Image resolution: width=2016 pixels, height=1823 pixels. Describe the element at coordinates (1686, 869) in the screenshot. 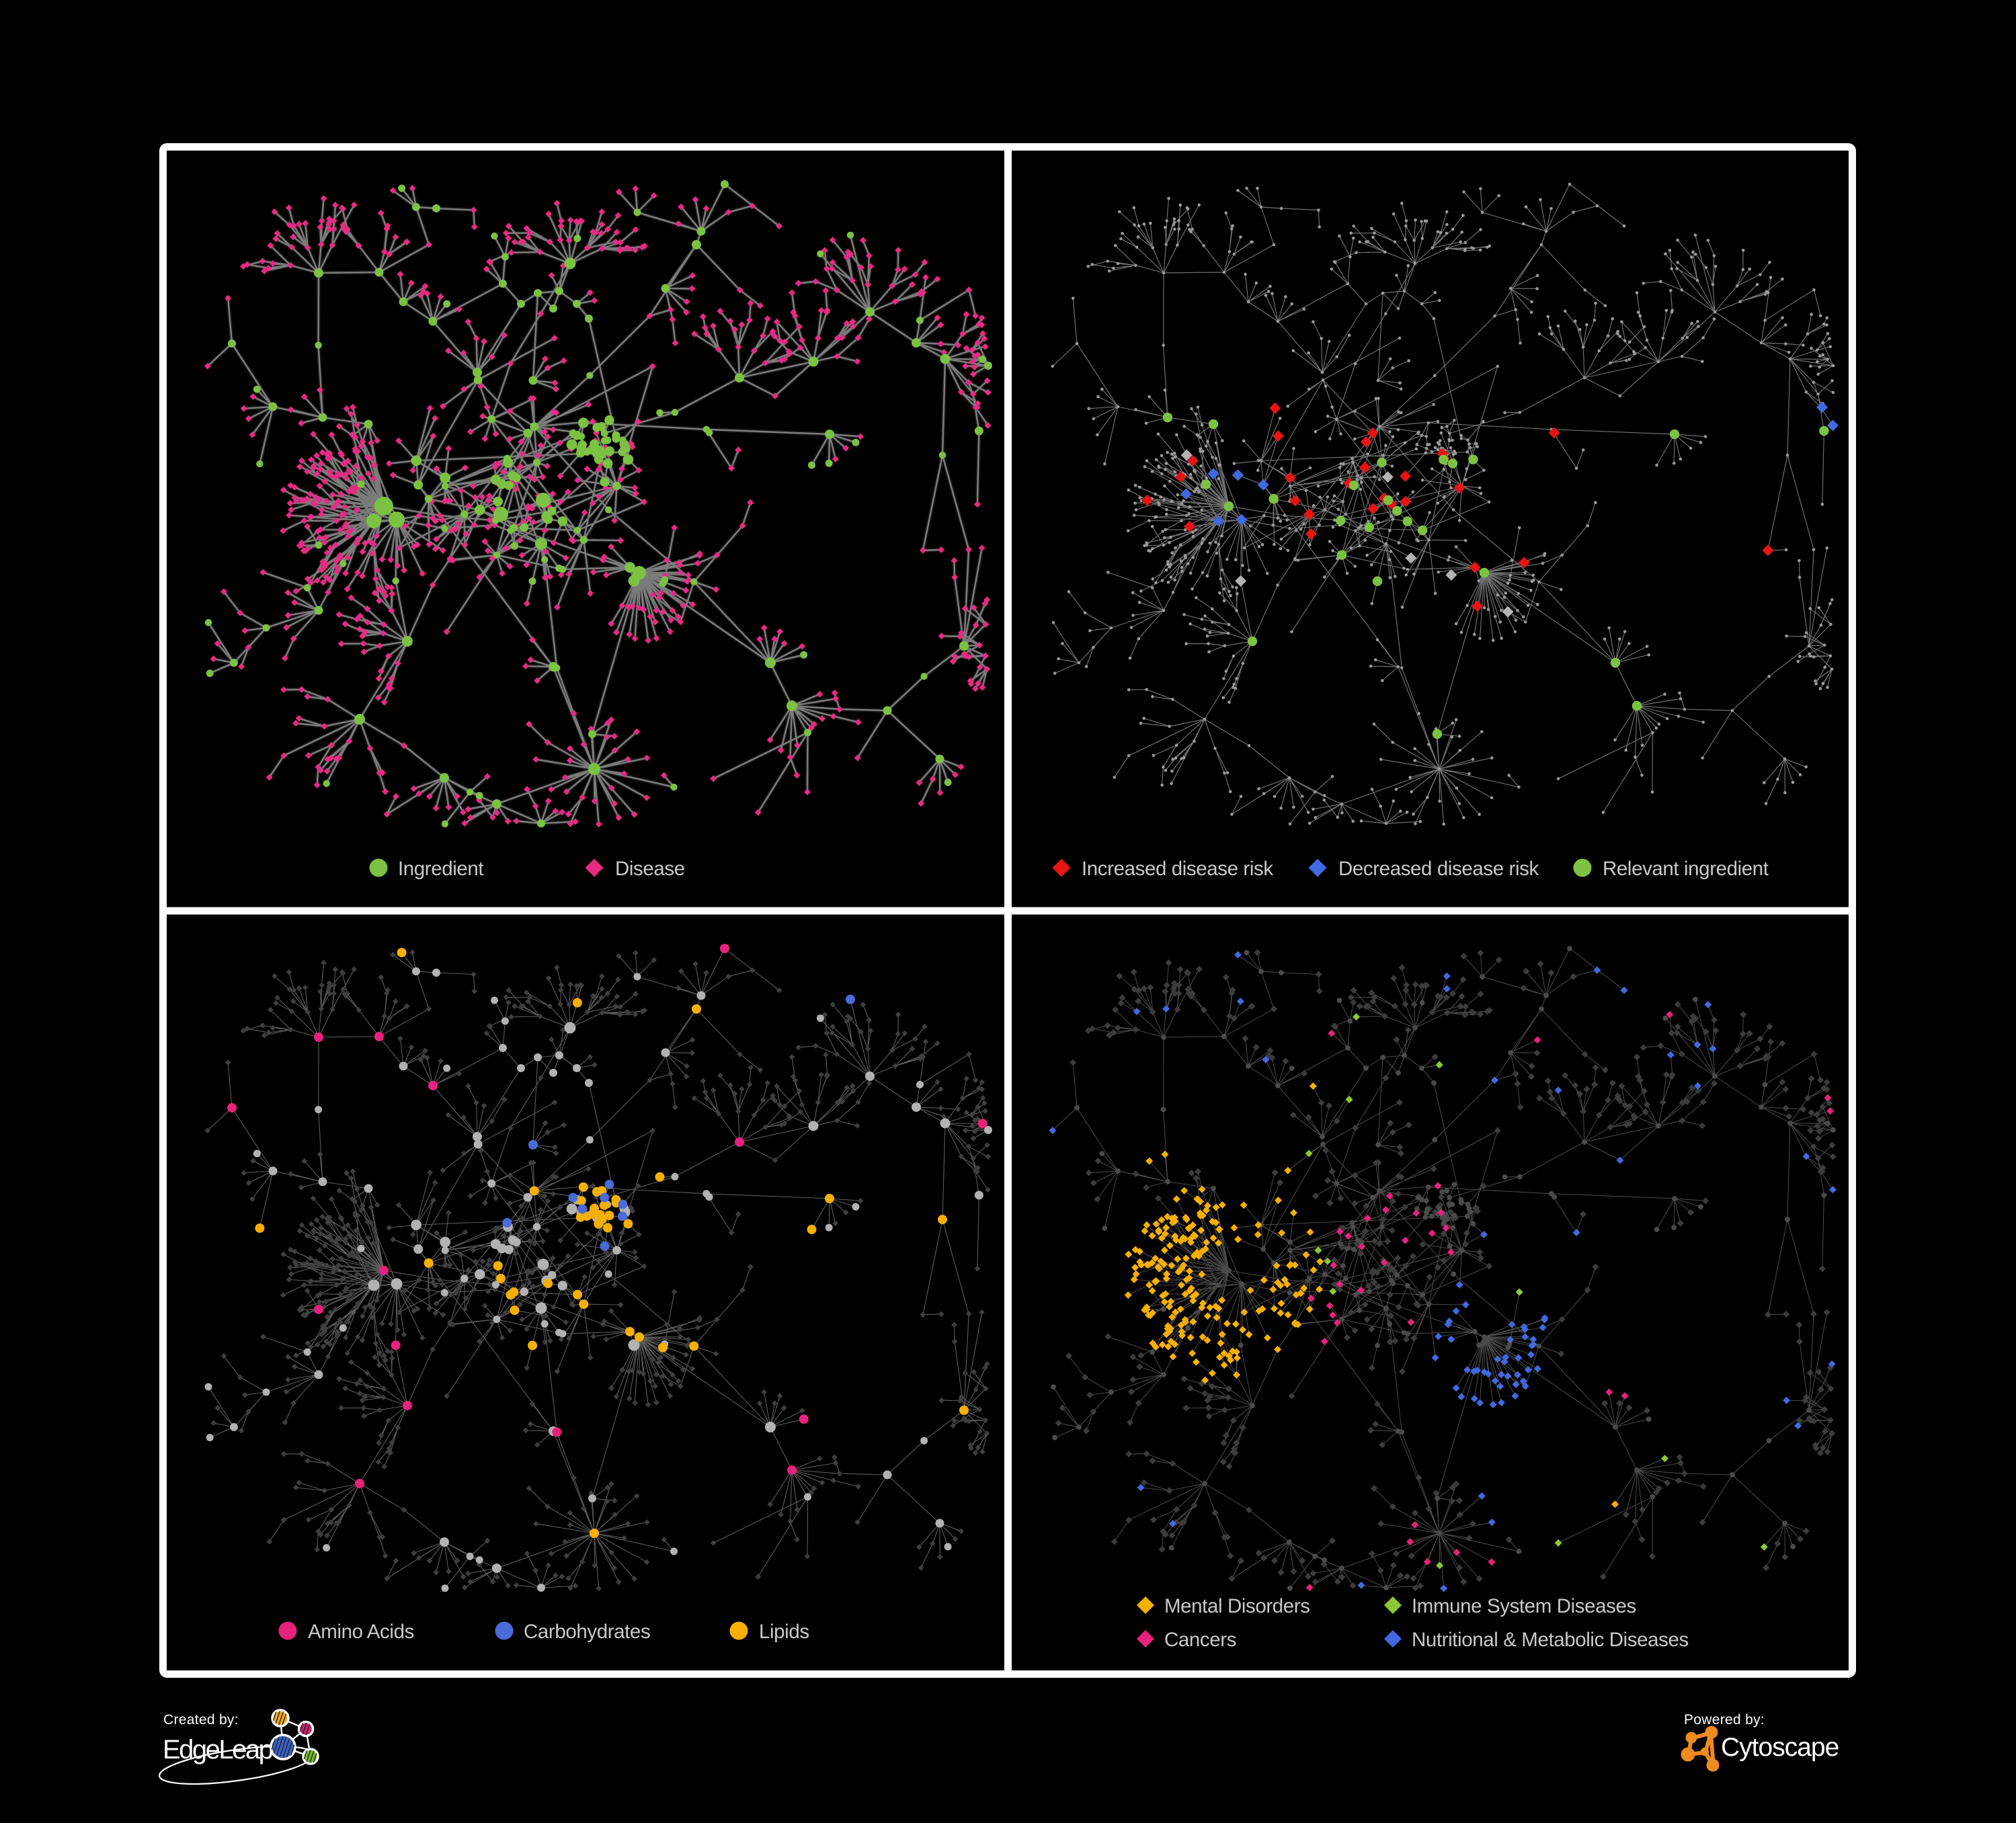

I see `svg-text: Relevant ingredient` at that location.